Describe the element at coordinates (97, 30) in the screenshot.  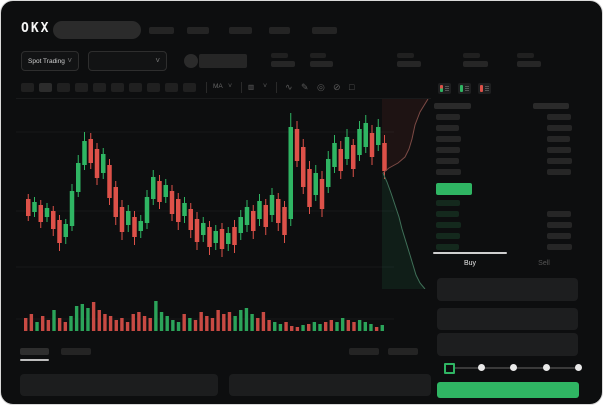
I see `search-input` at that location.